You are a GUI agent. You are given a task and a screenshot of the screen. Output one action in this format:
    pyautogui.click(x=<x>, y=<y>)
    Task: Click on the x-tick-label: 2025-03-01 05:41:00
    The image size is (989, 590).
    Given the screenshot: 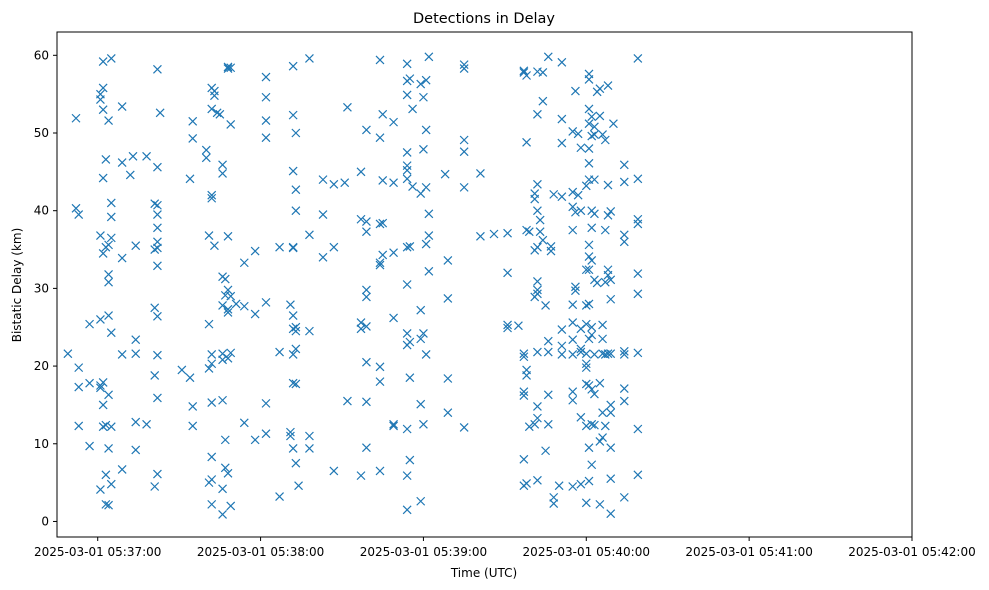 What is the action you would take?
    pyautogui.click(x=748, y=552)
    